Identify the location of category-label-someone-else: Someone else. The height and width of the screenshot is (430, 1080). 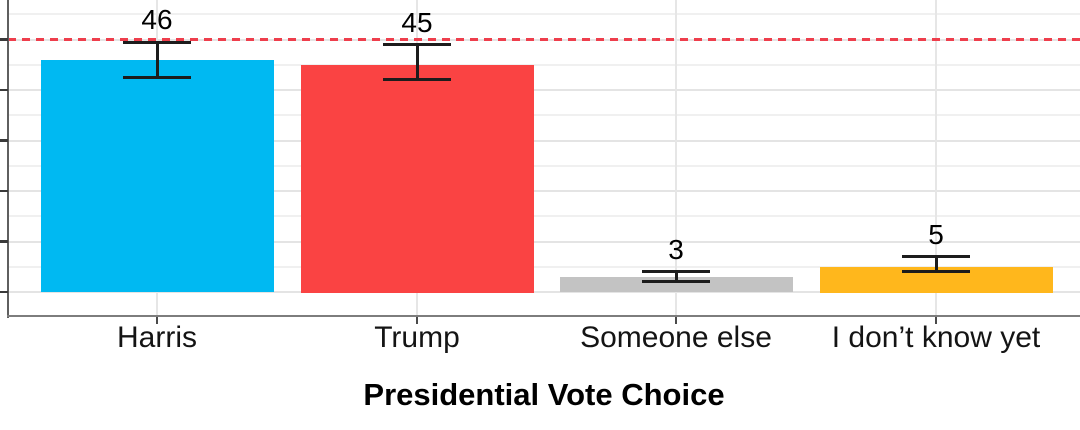
(676, 337).